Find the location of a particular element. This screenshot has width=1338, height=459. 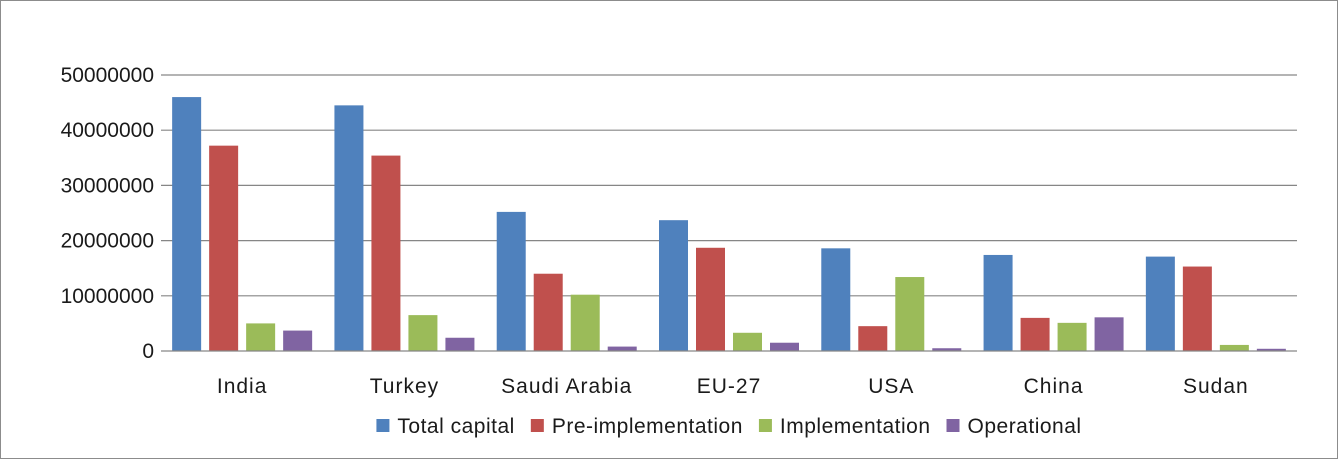

legend-label: Total capital is located at coordinates (455, 426).